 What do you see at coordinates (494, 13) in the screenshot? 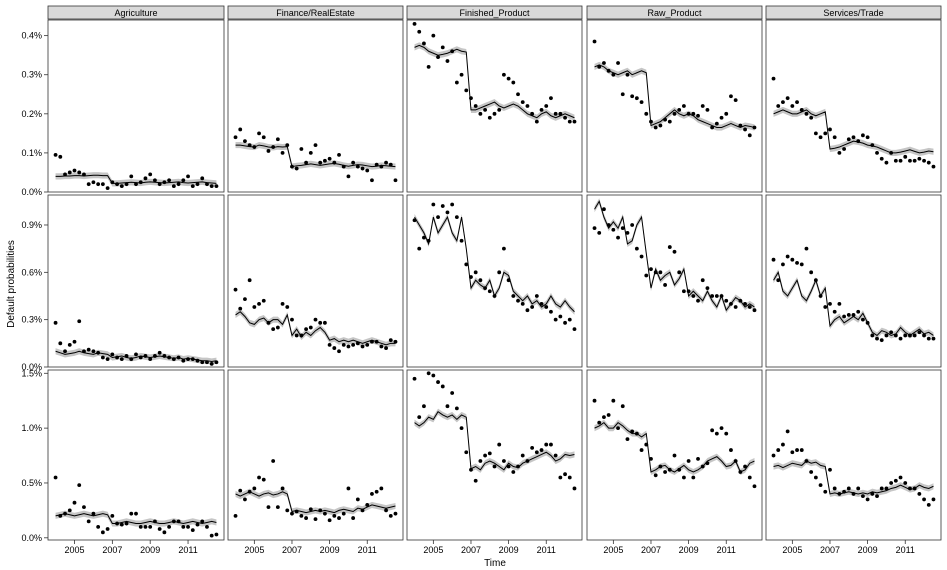
I see `facet-strip-label: Finished_Product` at bounding box center [494, 13].